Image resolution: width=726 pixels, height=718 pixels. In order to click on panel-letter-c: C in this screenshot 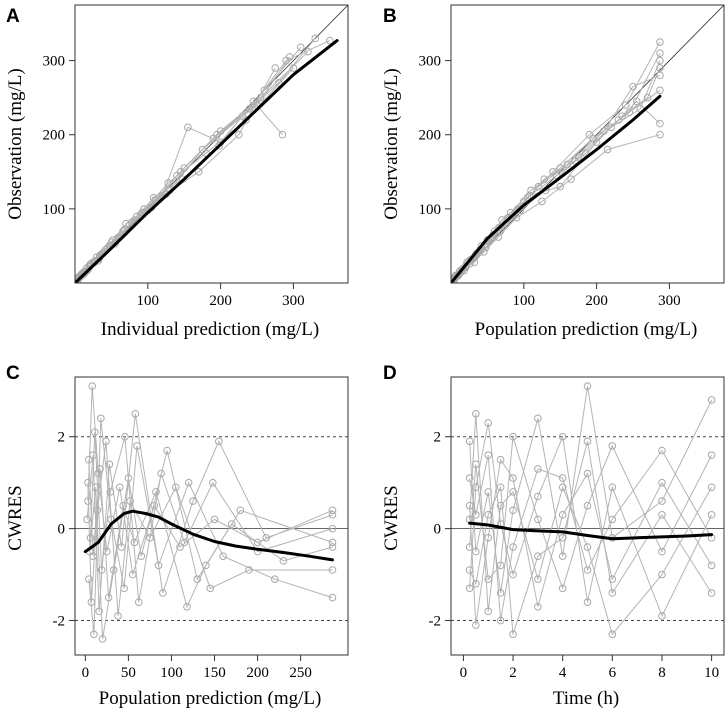, I will do `click(13, 373)`.